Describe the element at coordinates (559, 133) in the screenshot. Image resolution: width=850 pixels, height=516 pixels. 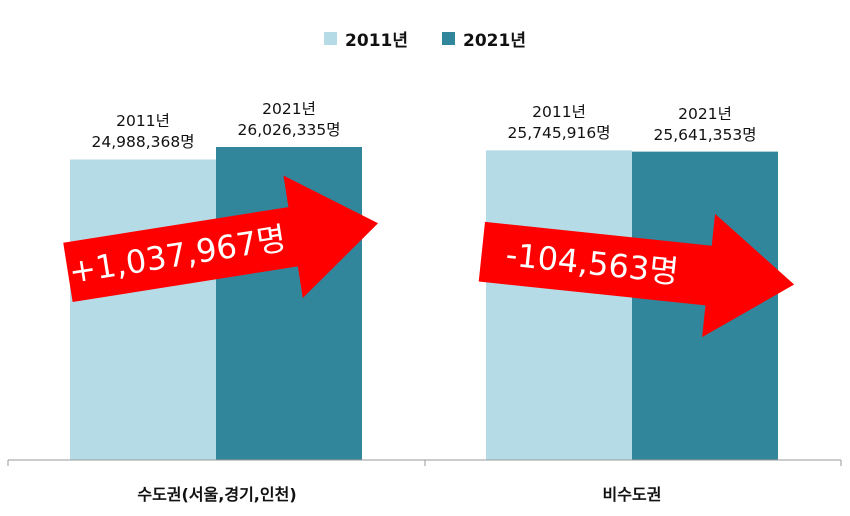
I see `bar-label-value: 25,745,916명` at that location.